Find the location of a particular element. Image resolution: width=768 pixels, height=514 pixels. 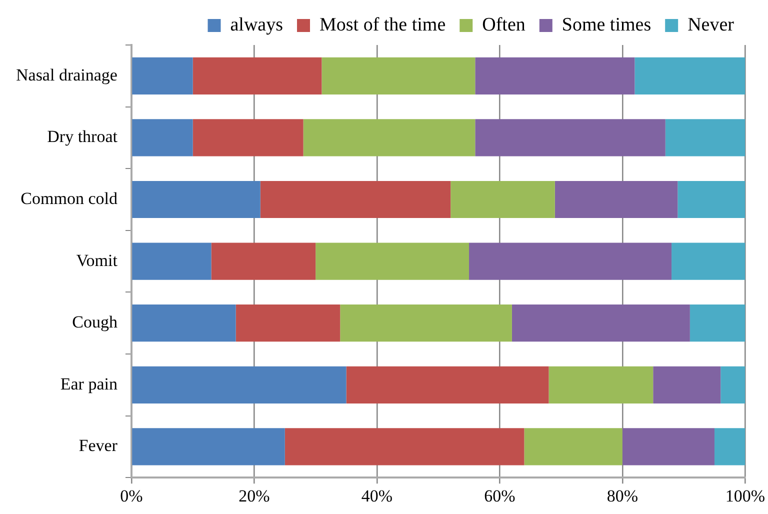

y-tick-label: Nasal drainage is located at coordinates (67, 74).